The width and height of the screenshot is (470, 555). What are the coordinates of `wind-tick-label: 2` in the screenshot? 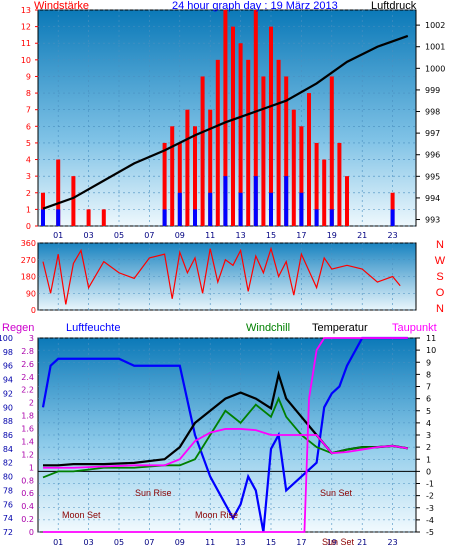 It's located at (28, 193).